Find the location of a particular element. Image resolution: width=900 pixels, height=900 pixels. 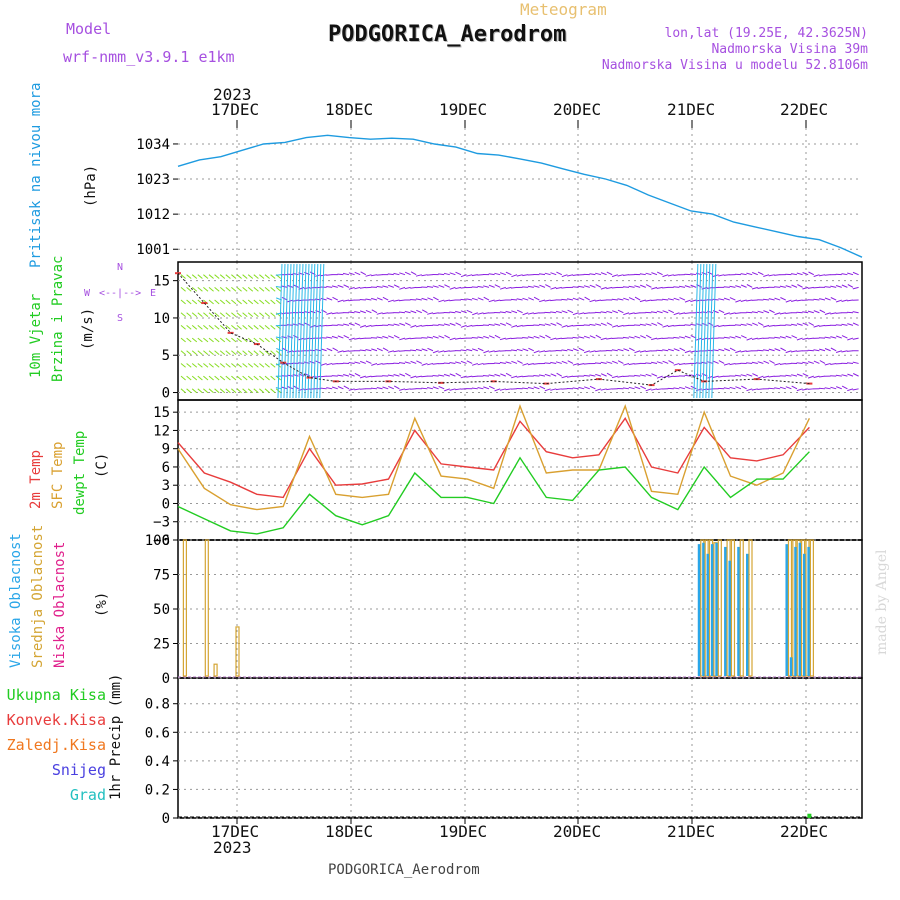

compass-arrows: <--|--> is located at coordinates (120, 293).